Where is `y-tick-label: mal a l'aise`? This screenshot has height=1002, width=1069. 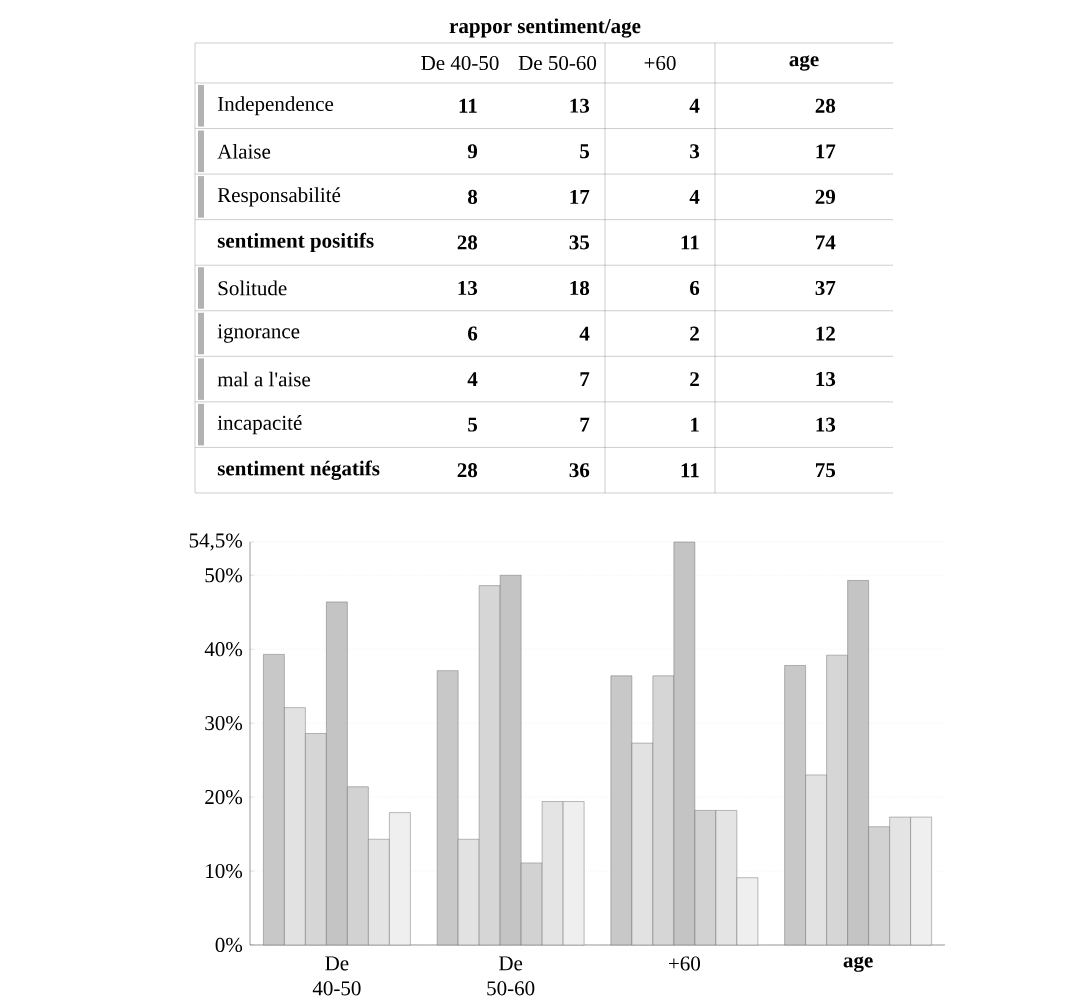
y-tick-label: mal a l'aise is located at coordinates (264, 379).